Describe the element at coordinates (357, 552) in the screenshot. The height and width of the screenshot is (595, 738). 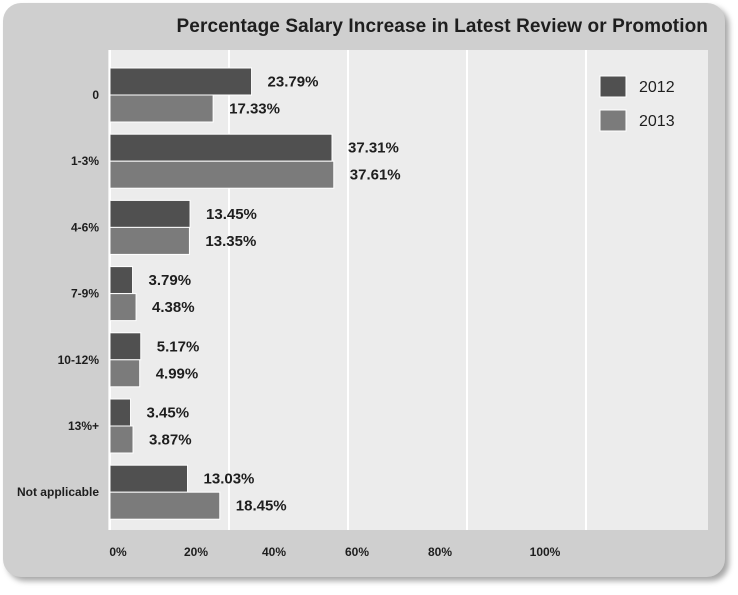
I see `x-tick-label: 60%` at that location.